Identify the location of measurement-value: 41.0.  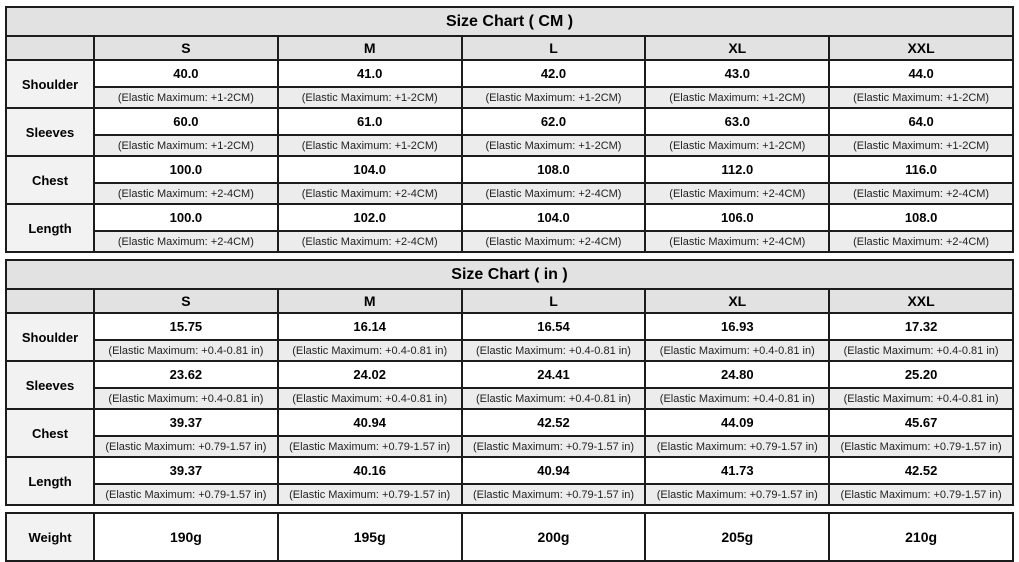
(369, 73).